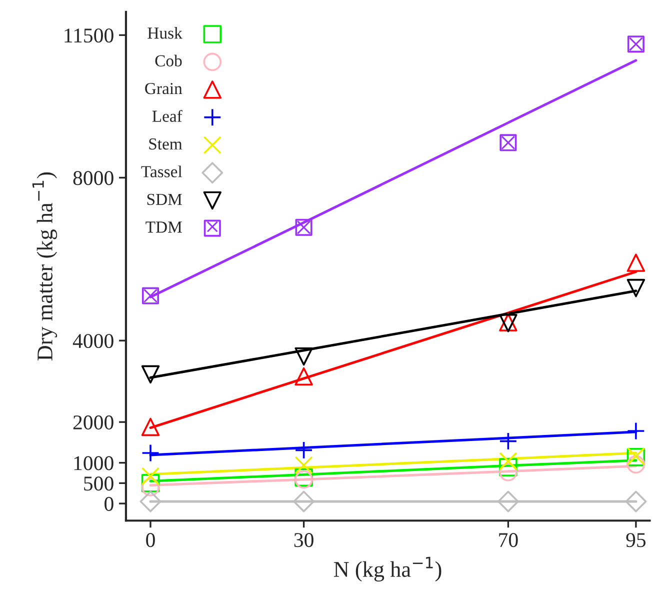 Image resolution: width=663 pixels, height=595 pixels. Describe the element at coordinates (388, 569) in the screenshot. I see `x-axis-title: N (kg ha$^{−1}$)` at that location.